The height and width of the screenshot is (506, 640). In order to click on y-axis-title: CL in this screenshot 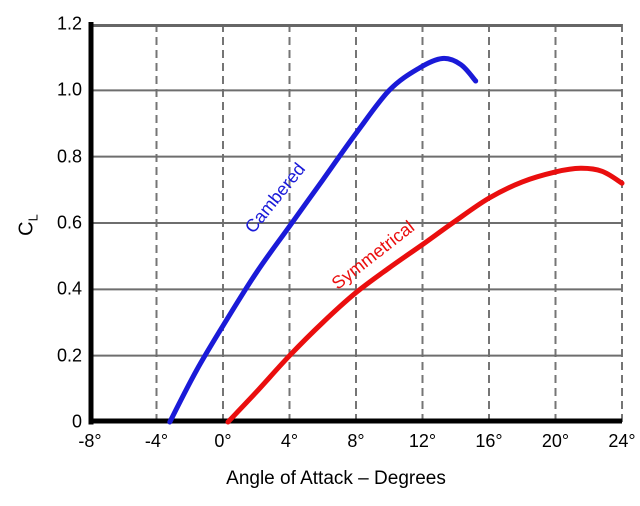, I will do `click(28, 225)`.